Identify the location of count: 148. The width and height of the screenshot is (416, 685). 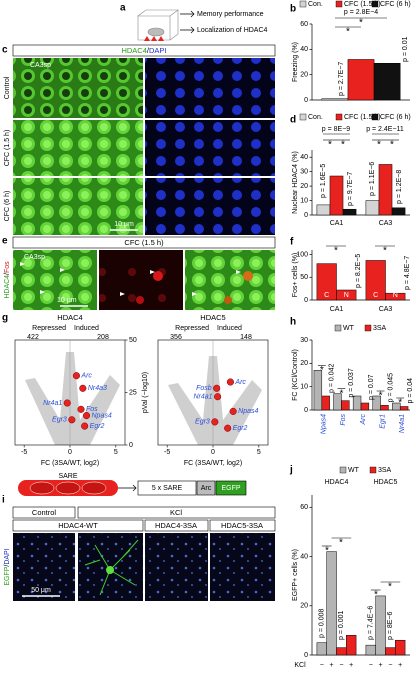
(246, 337).